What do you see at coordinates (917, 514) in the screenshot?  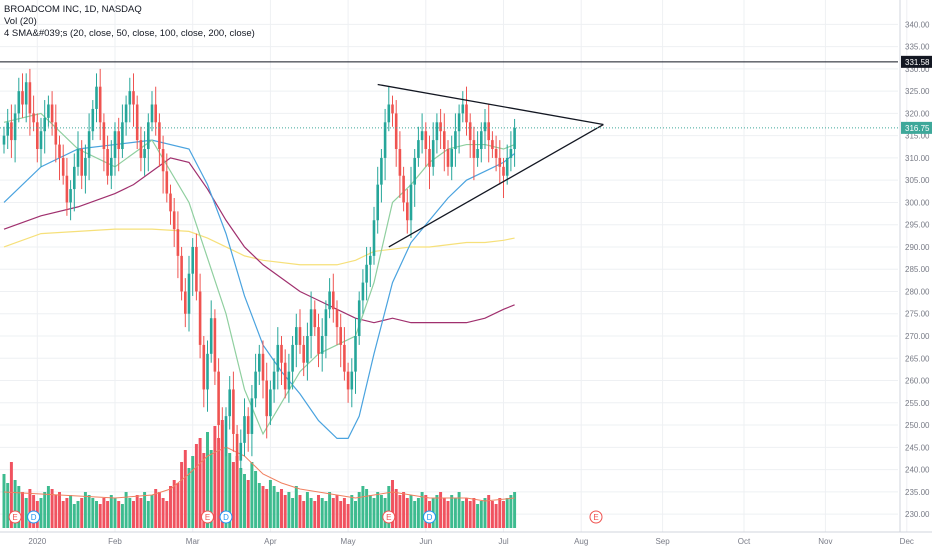 I see `price-tick-label: 230.00` at bounding box center [917, 514].